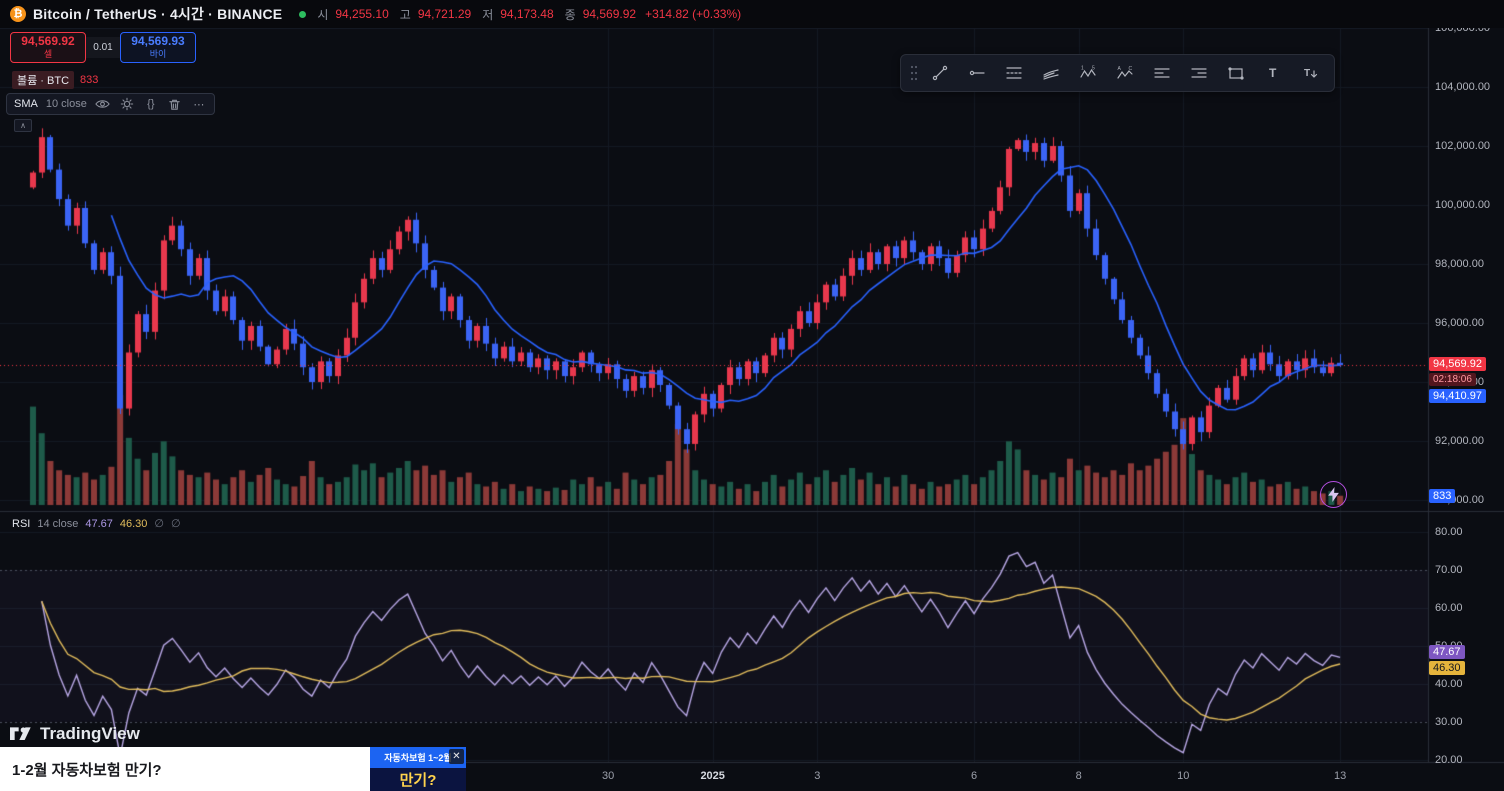 Image resolution: width=1504 pixels, height=791 pixels. What do you see at coordinates (418, 757) in the screenshot?
I see `ad-image-line1: 자동차보험 1~2월` at bounding box center [418, 757].